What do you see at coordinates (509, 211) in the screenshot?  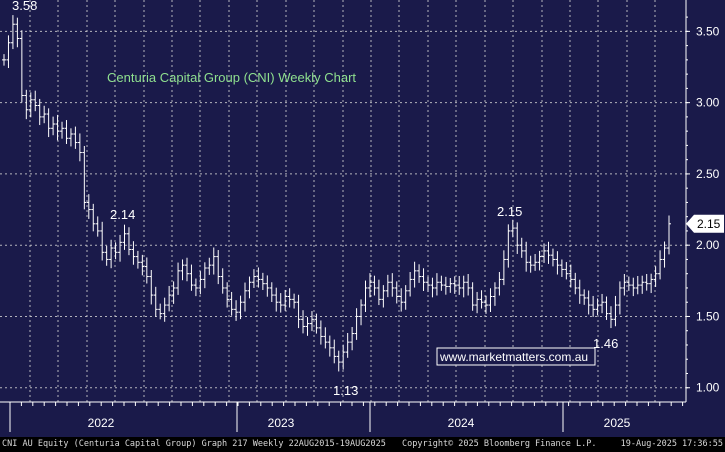 I see `annotation-label: 2.15` at bounding box center [509, 211].